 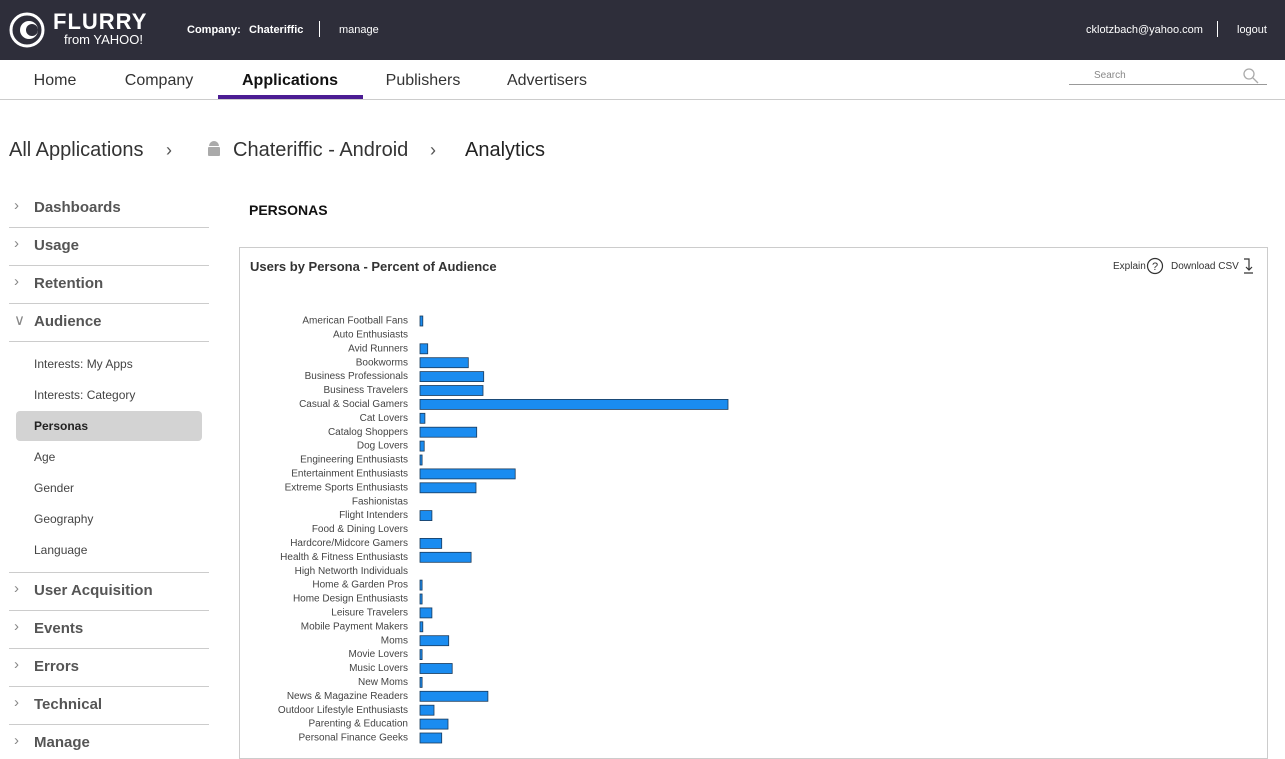 I want to click on category-label: Parenting & Education, so click(x=358, y=724).